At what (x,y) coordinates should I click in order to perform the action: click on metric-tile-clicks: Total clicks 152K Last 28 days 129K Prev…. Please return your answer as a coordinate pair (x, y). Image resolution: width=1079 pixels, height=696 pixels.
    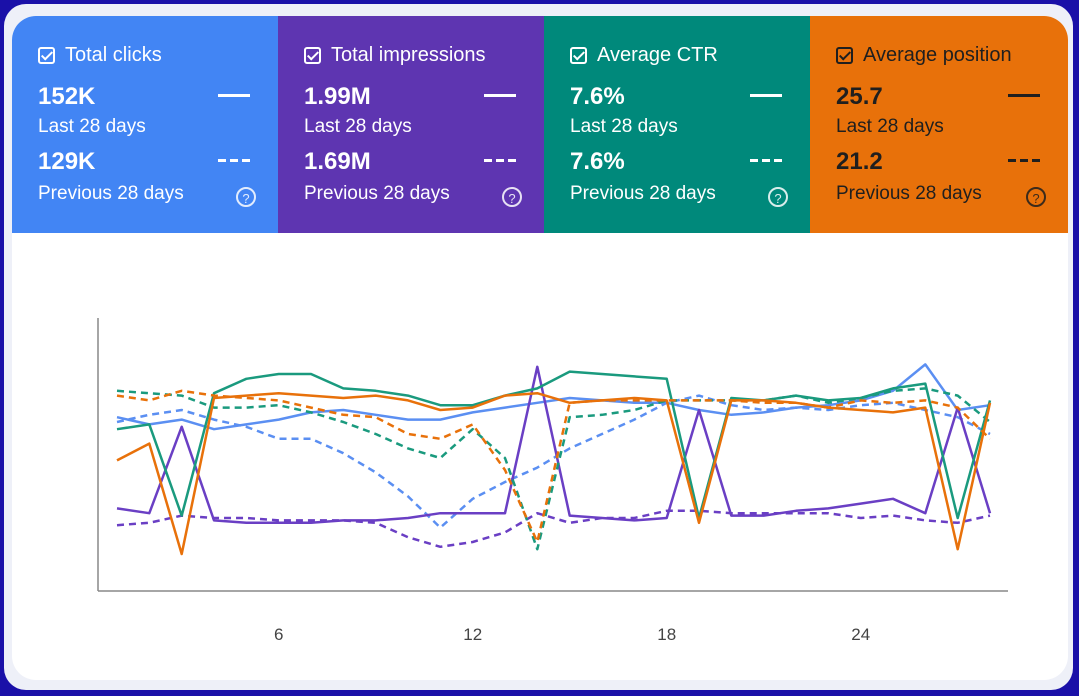
    Looking at the image, I should click on (145, 124).